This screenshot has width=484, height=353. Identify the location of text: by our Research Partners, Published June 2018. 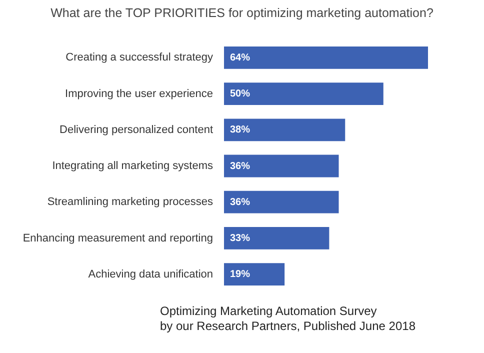
(288, 326).